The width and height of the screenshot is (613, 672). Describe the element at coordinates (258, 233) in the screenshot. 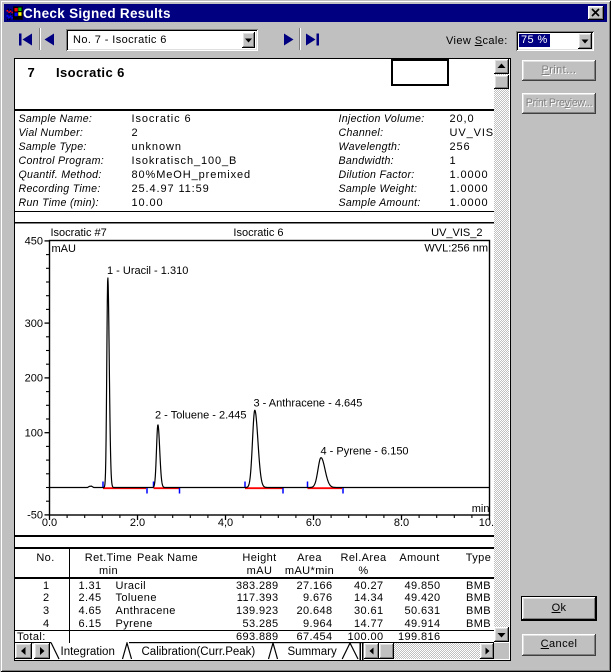

I see `svg-text: Isocratic 6` at that location.